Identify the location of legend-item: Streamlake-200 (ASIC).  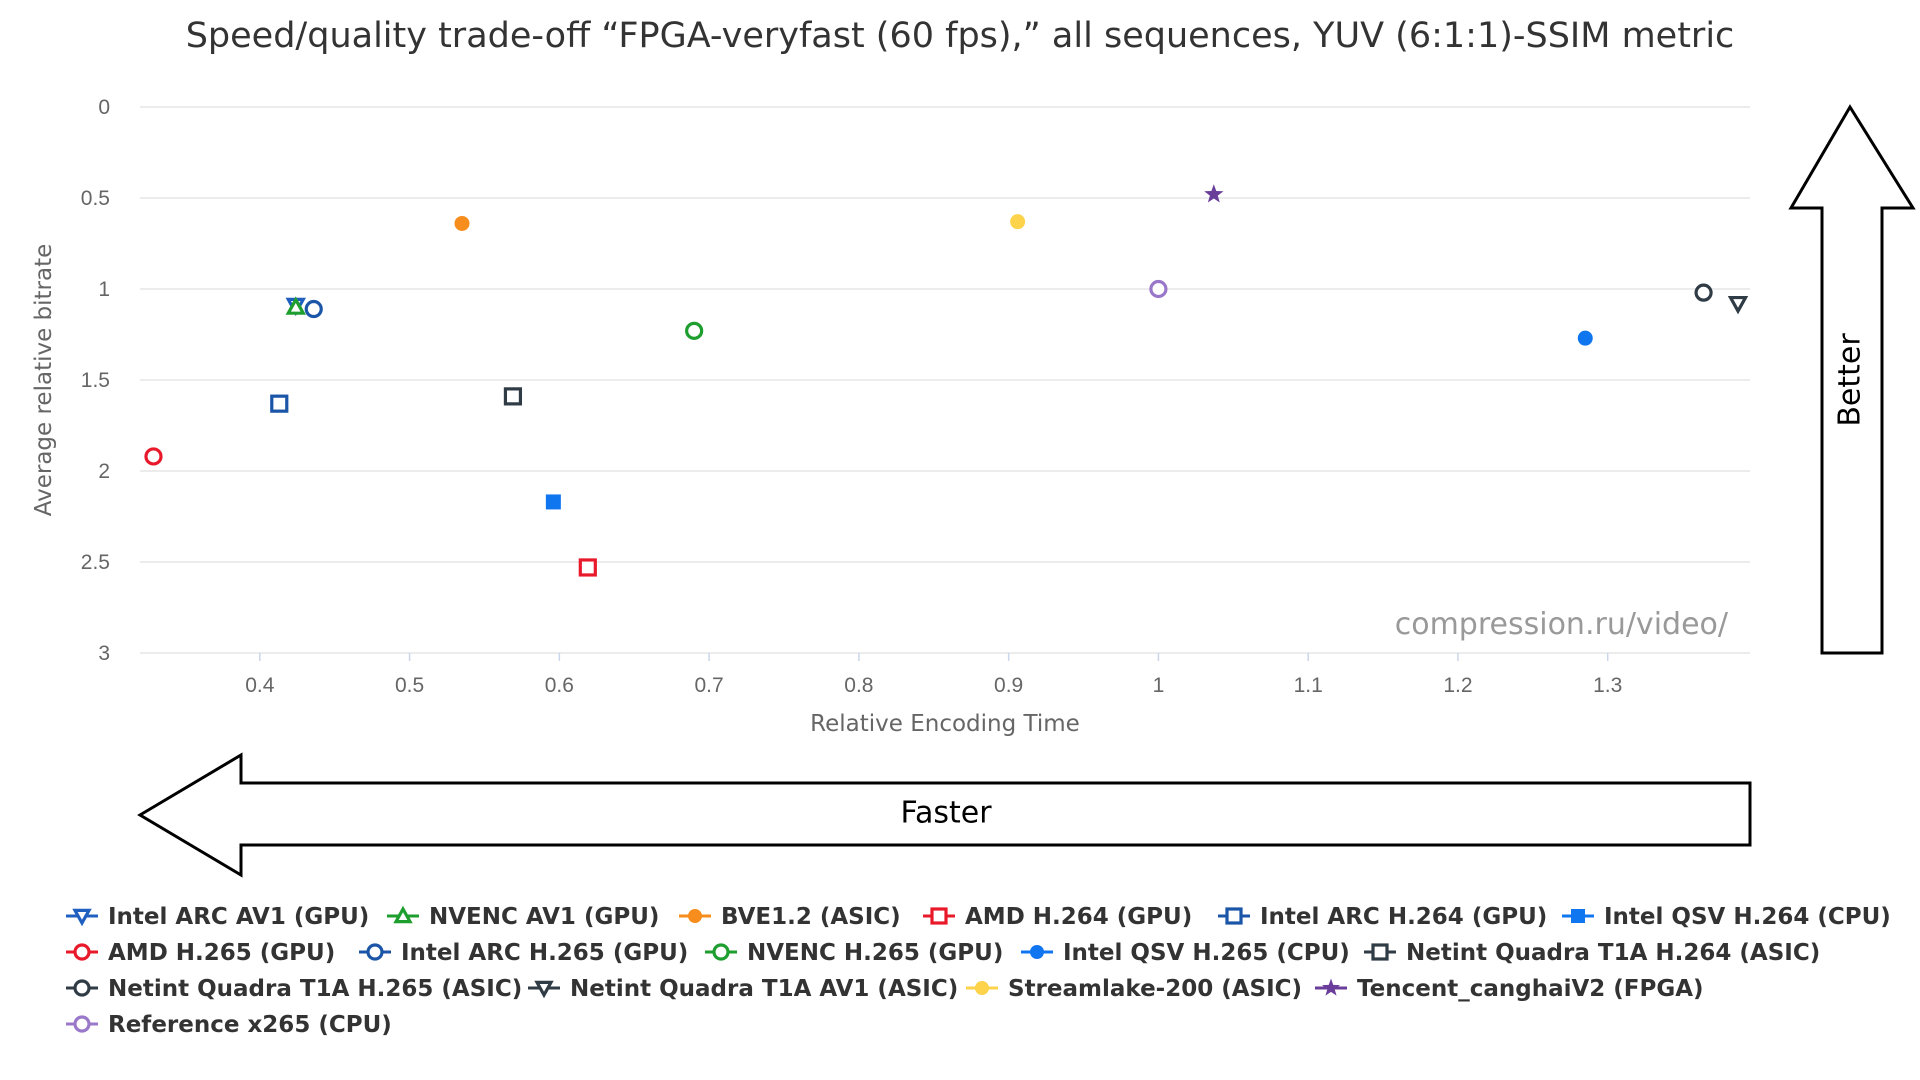
(1134, 989).